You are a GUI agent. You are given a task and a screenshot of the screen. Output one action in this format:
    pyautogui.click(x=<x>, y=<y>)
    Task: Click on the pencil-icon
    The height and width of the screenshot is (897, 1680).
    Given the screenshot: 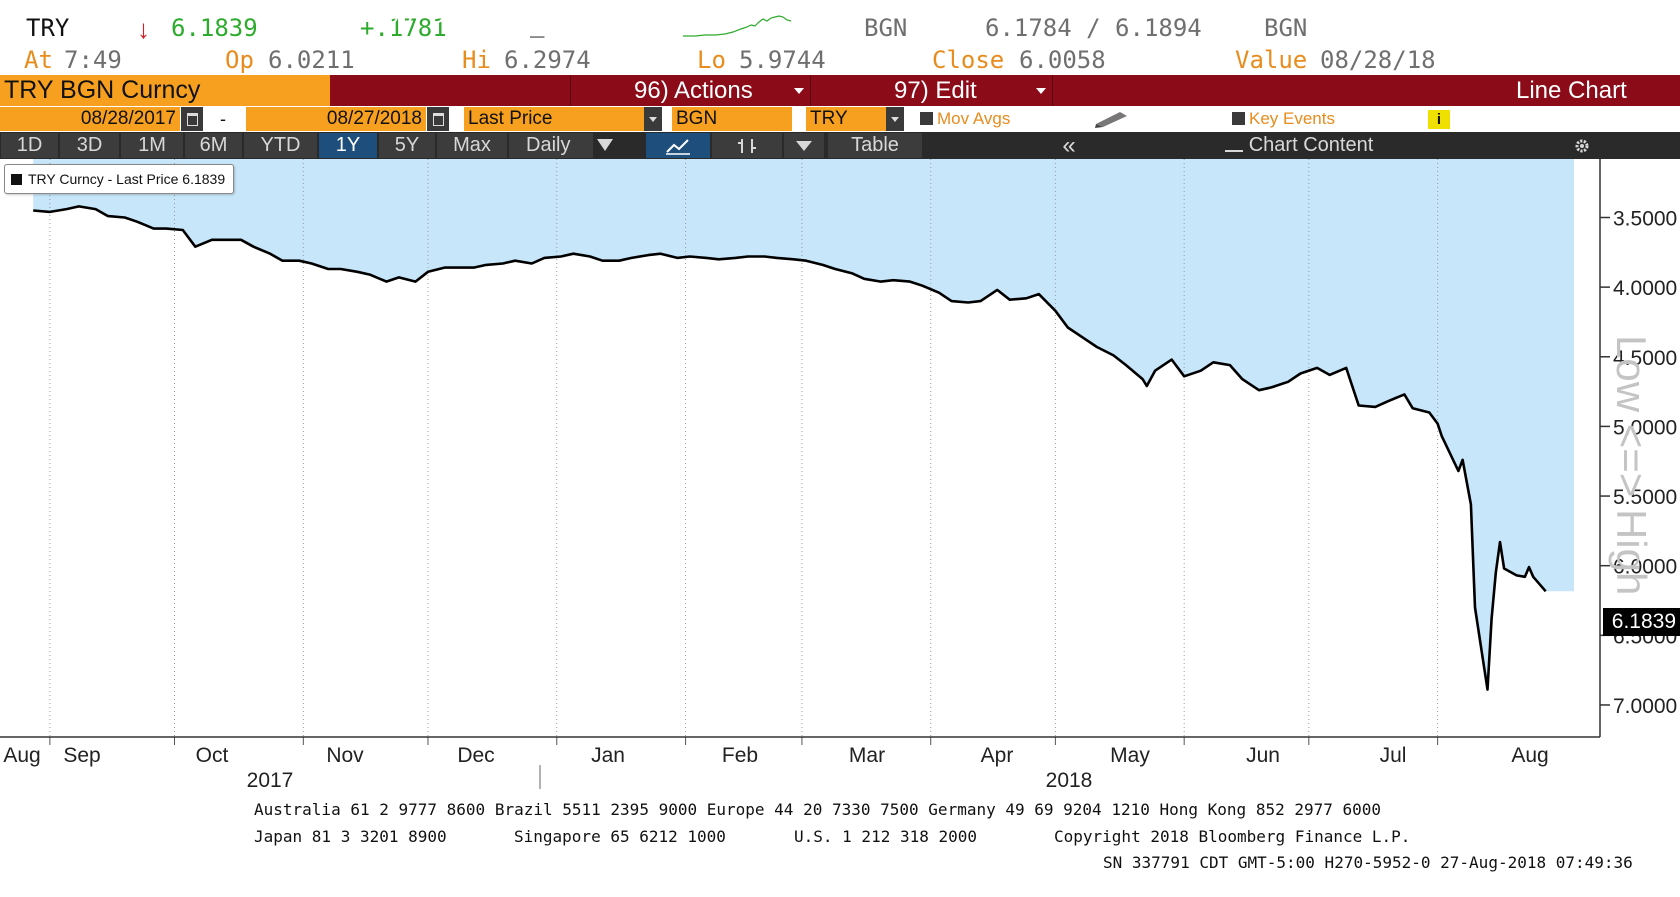 What is the action you would take?
    pyautogui.click(x=1112, y=119)
    